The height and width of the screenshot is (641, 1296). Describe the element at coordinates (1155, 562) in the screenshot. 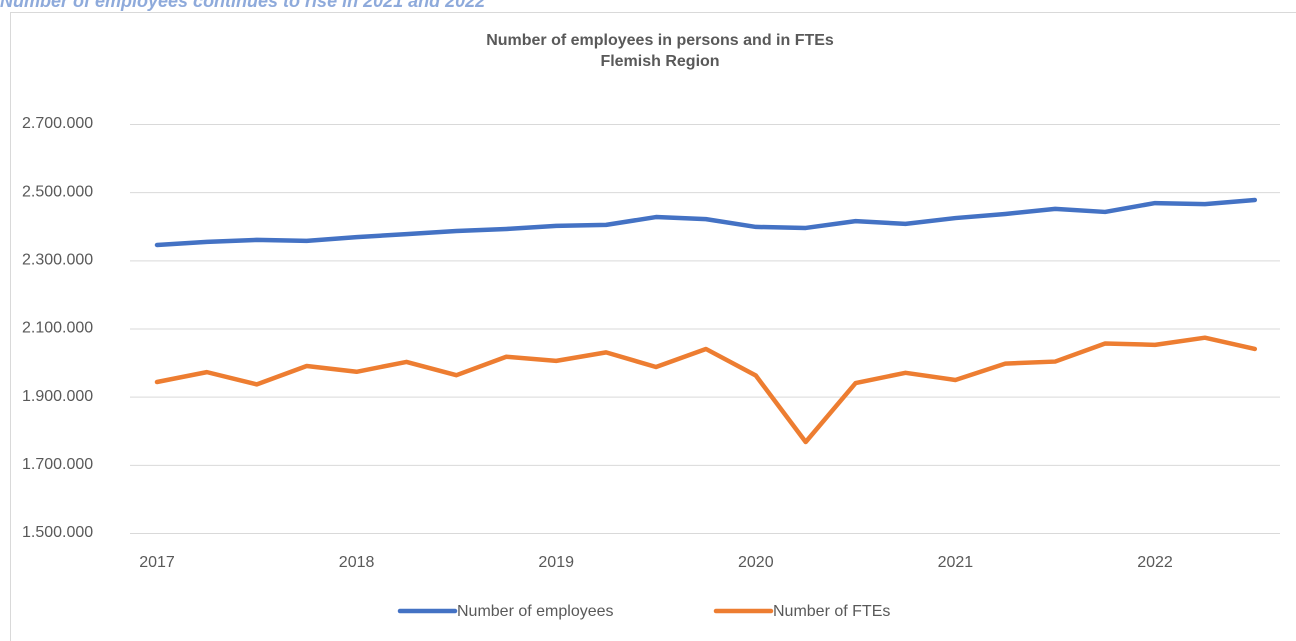

I see `x-tick-label: 2022` at that location.